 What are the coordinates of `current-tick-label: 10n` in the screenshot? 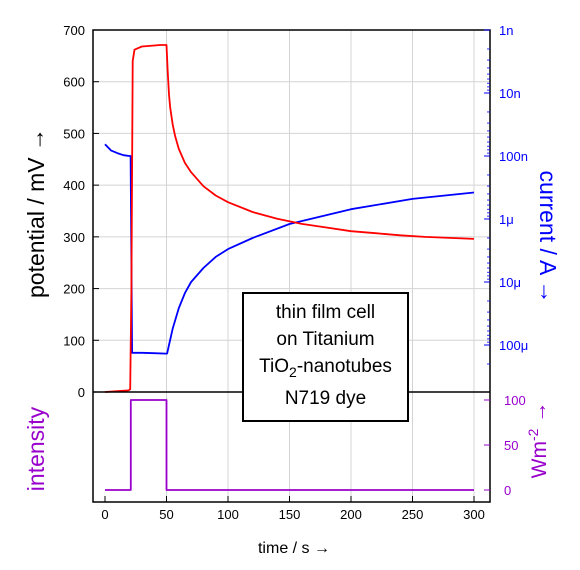 It's located at (510, 93).